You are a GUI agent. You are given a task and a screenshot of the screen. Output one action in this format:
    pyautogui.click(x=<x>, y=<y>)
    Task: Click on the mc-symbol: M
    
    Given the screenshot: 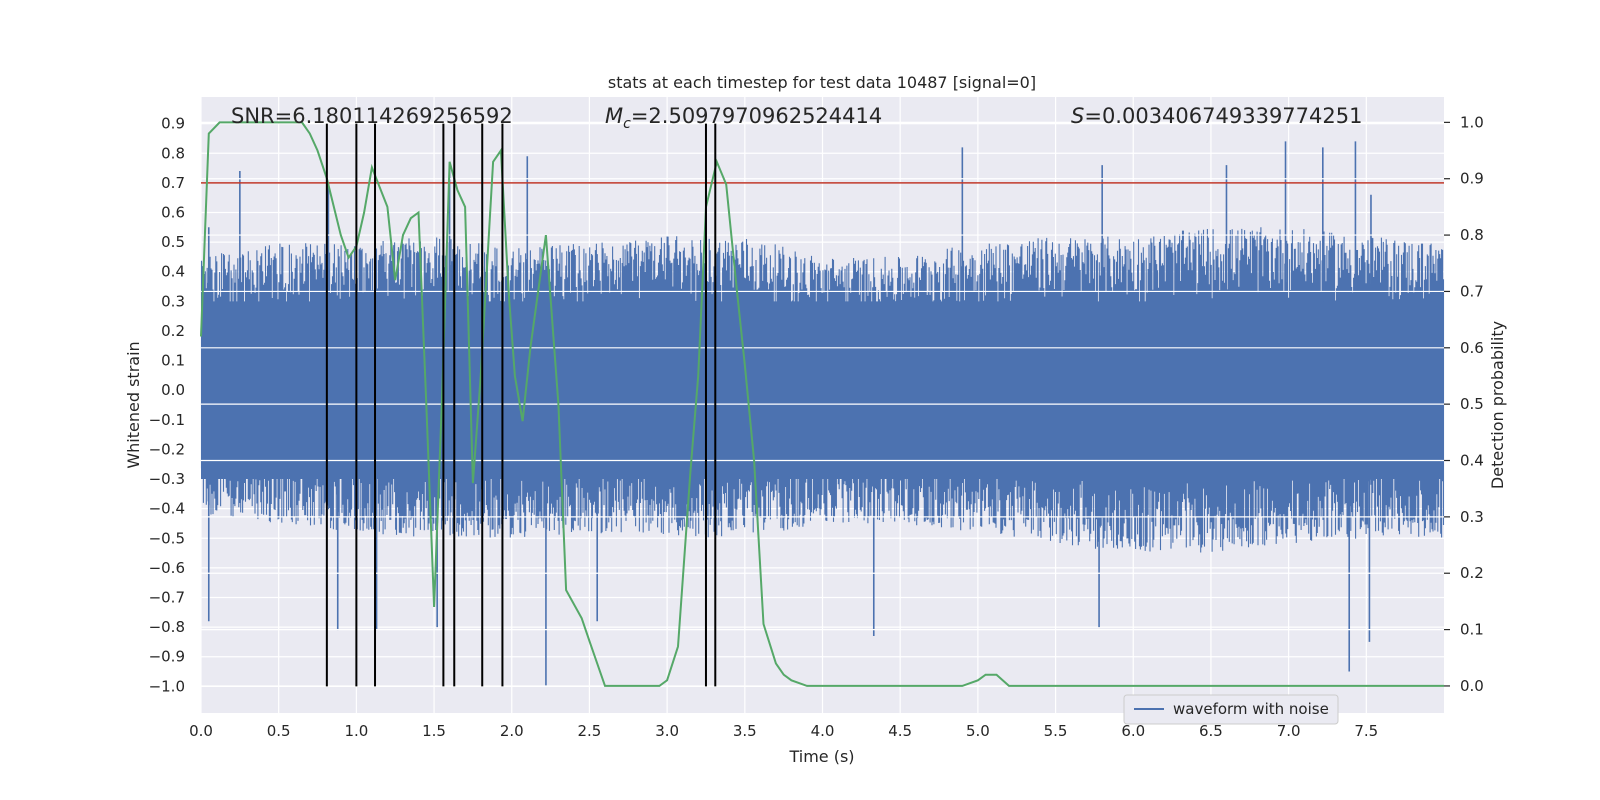 What is the action you would take?
    pyautogui.click(x=614, y=116)
    